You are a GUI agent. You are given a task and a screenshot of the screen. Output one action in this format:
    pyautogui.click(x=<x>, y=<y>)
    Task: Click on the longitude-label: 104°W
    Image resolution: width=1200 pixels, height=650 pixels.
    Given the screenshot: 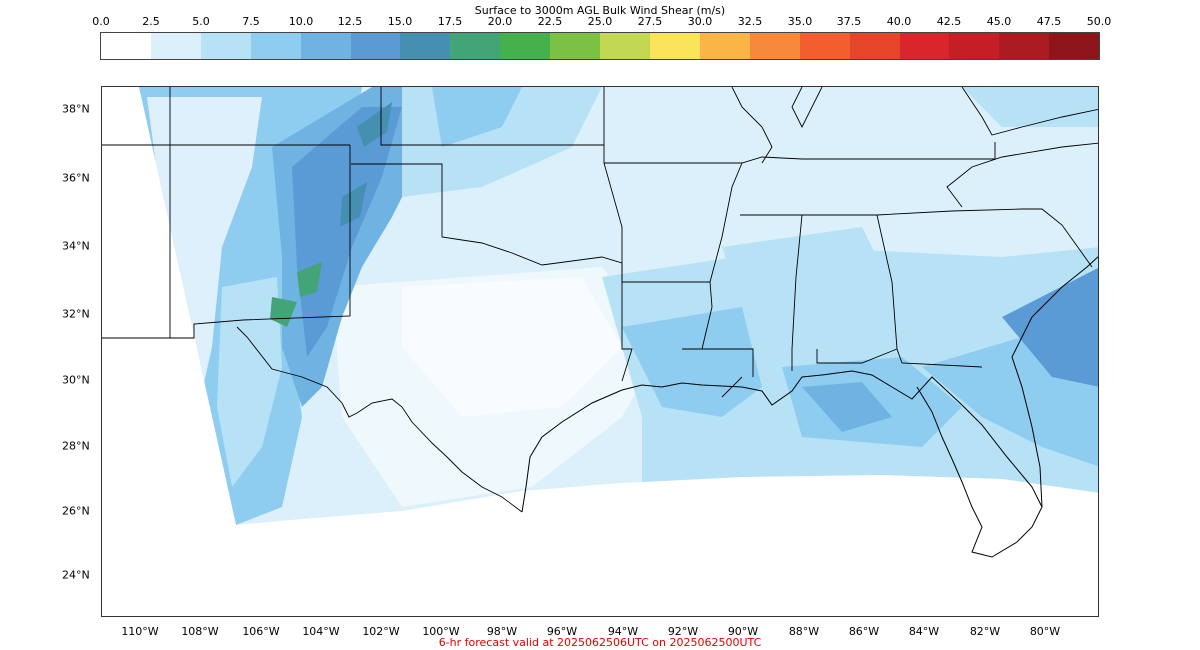 What is the action you would take?
    pyautogui.click(x=321, y=631)
    